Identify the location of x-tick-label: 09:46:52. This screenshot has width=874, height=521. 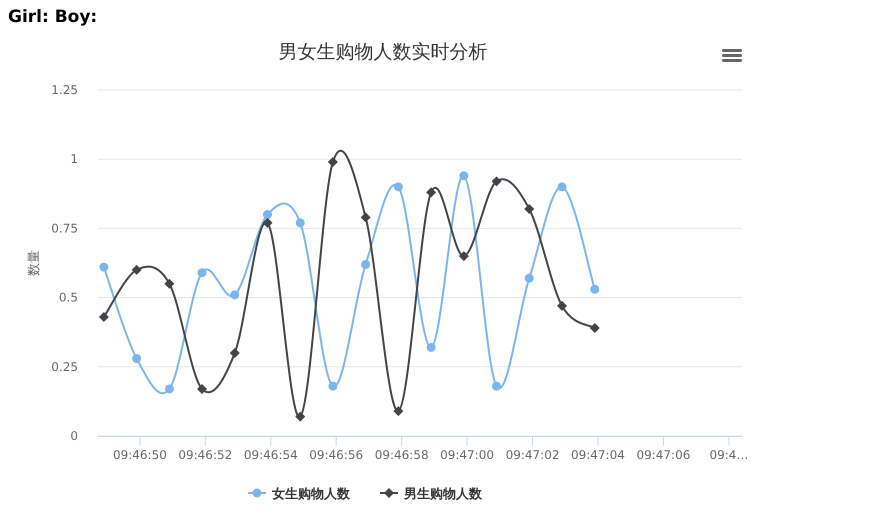
(205, 455).